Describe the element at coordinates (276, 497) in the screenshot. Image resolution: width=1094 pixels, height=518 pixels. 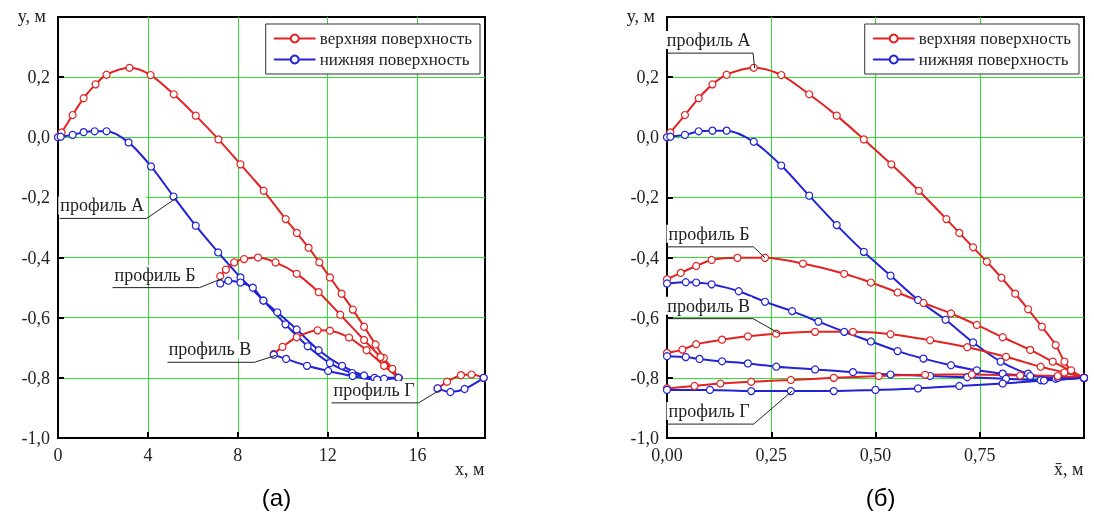
I see `text: (а)` at that location.